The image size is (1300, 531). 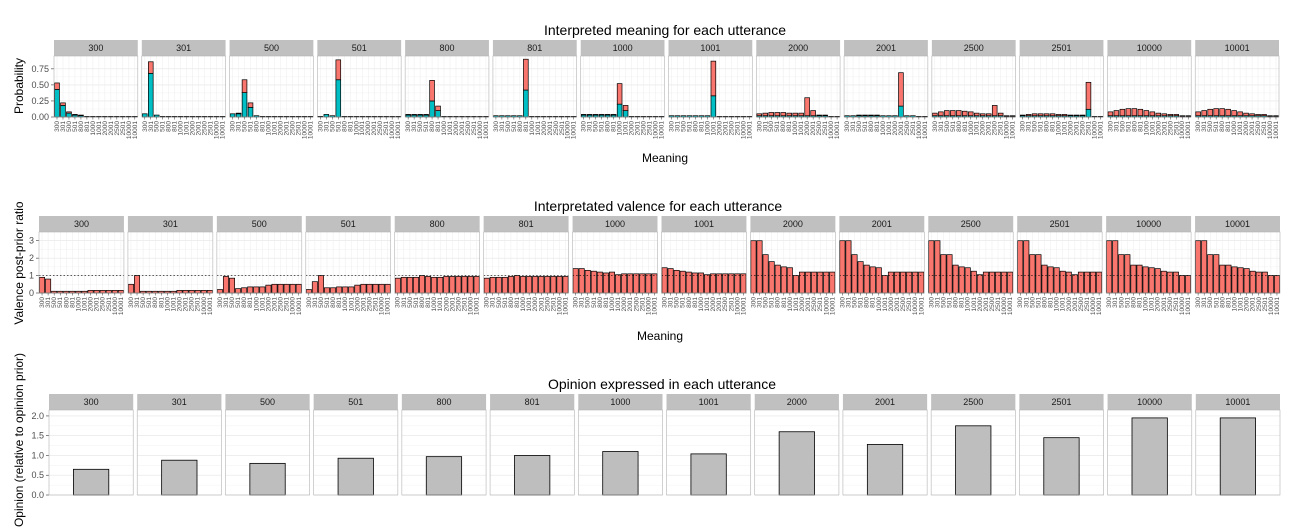 What do you see at coordinates (443, 402) in the screenshot?
I see `facet-strip-label: 800` at bounding box center [443, 402].